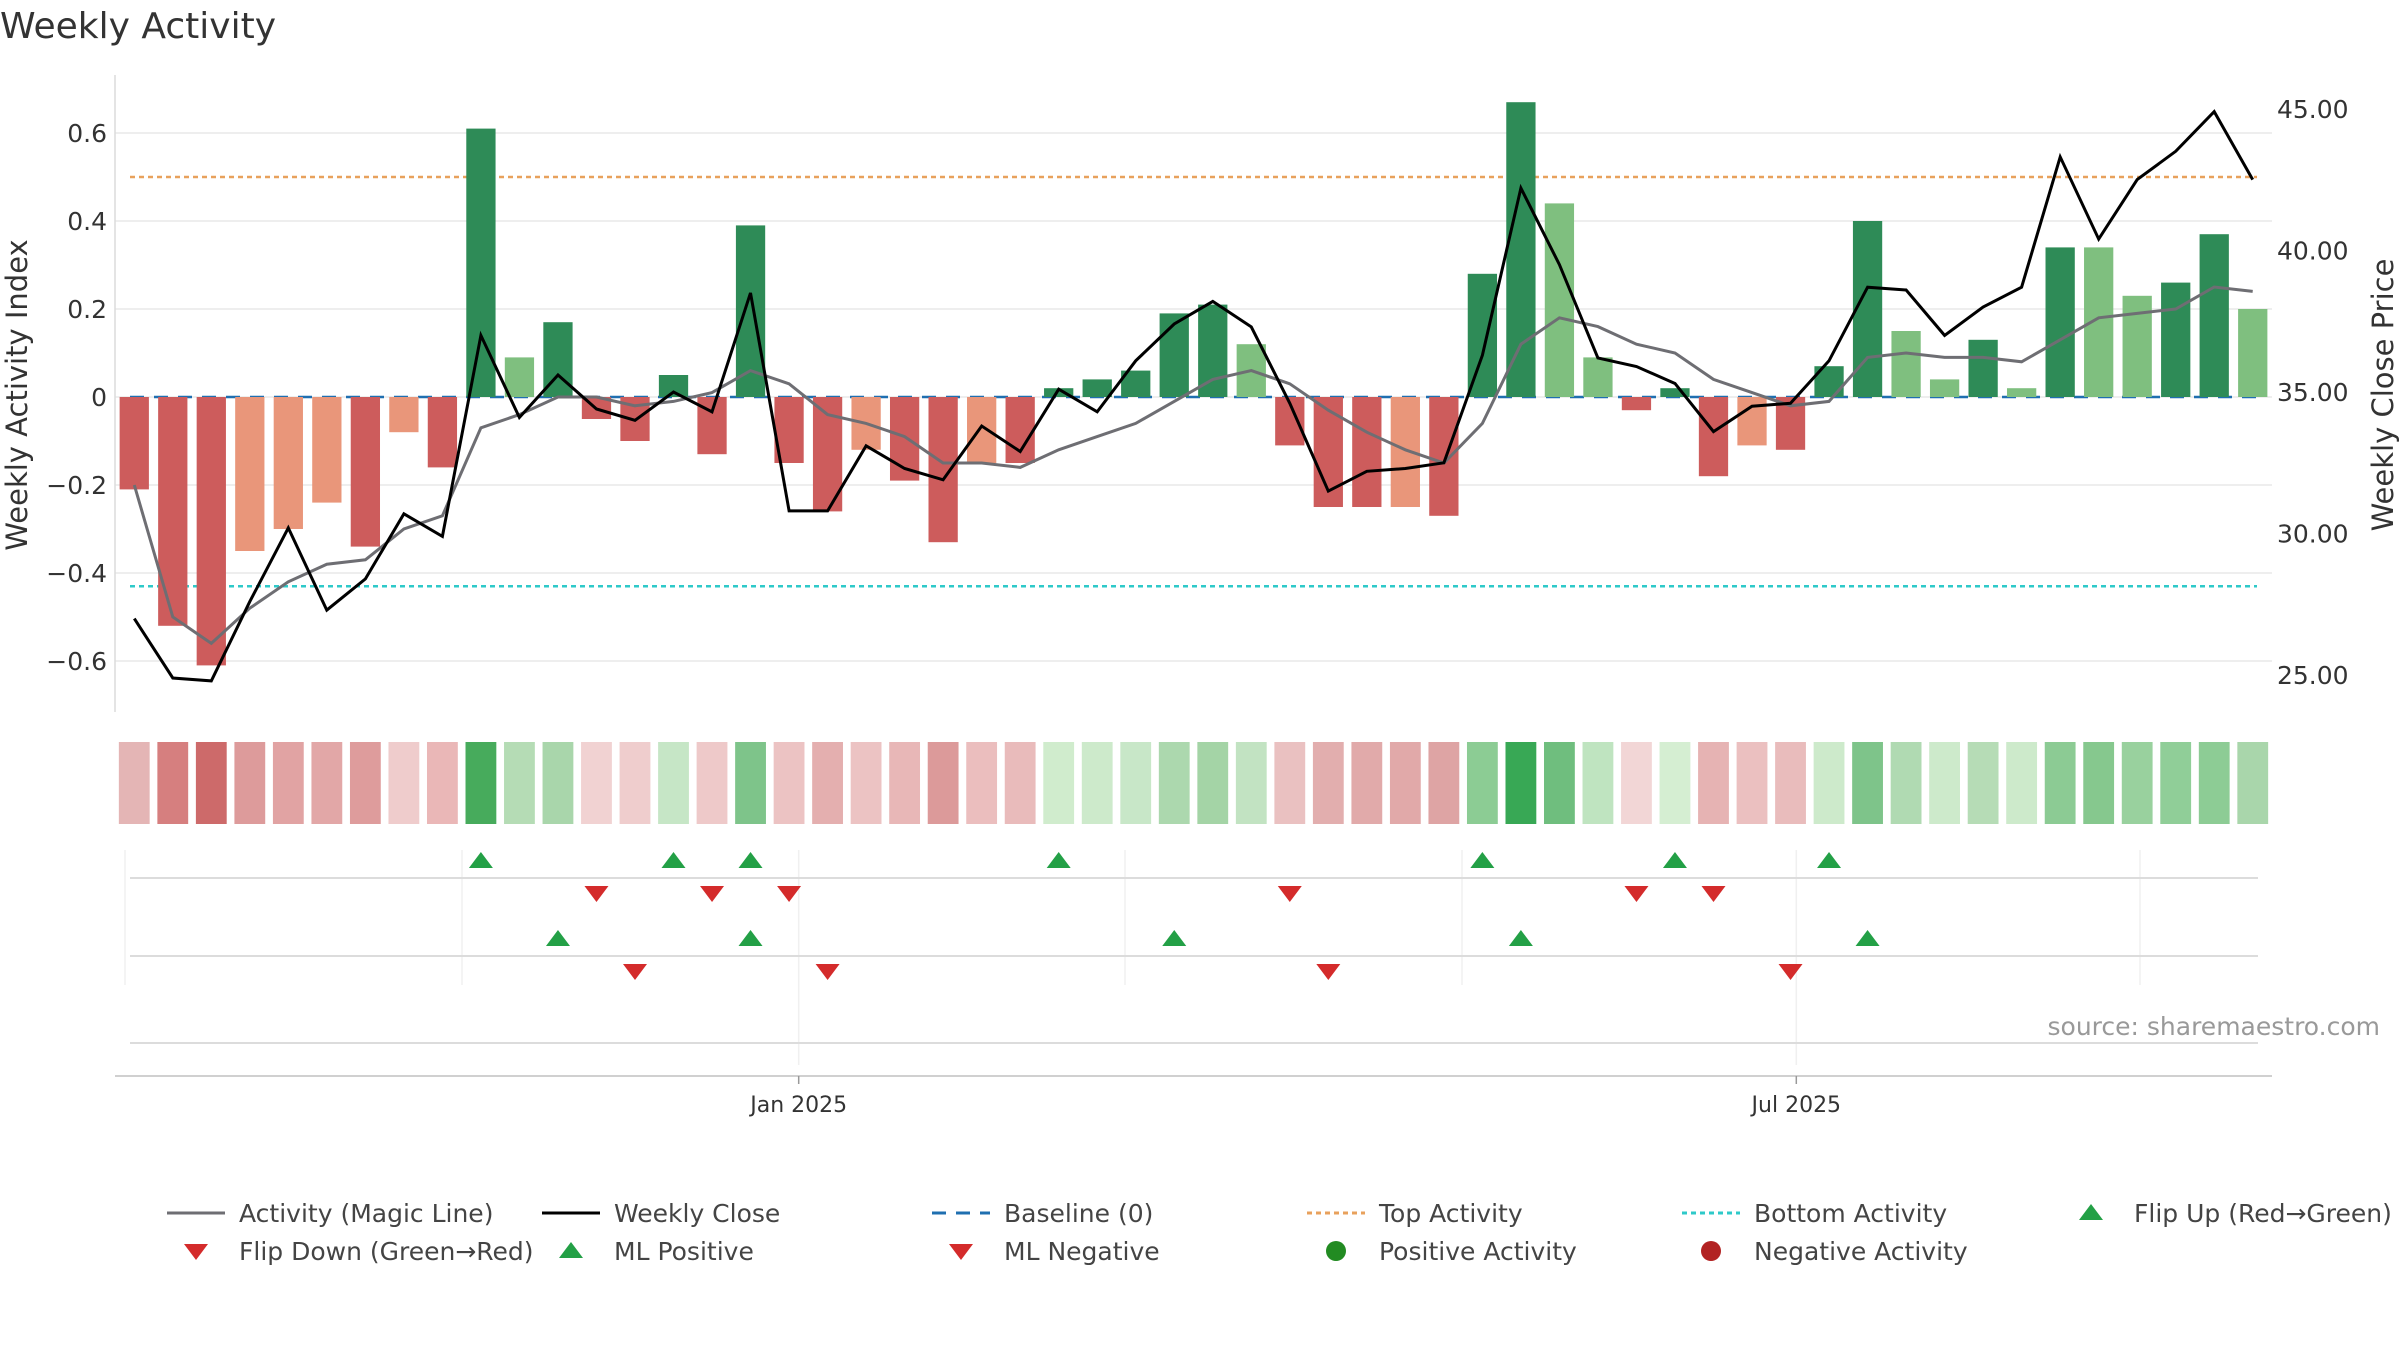 Image resolution: width=2400 pixels, height=1350 pixels. What do you see at coordinates (2263, 1213) in the screenshot?
I see `legend-label: Flip Up (Red→Green)` at bounding box center [2263, 1213].